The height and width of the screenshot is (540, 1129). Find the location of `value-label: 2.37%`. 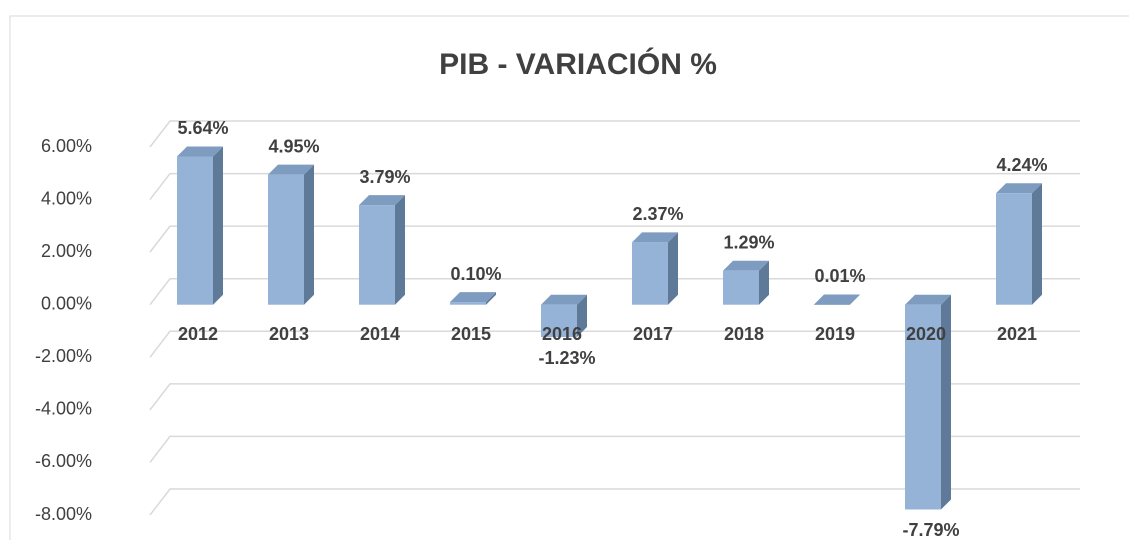

value-label: 2.37% is located at coordinates (657, 214).